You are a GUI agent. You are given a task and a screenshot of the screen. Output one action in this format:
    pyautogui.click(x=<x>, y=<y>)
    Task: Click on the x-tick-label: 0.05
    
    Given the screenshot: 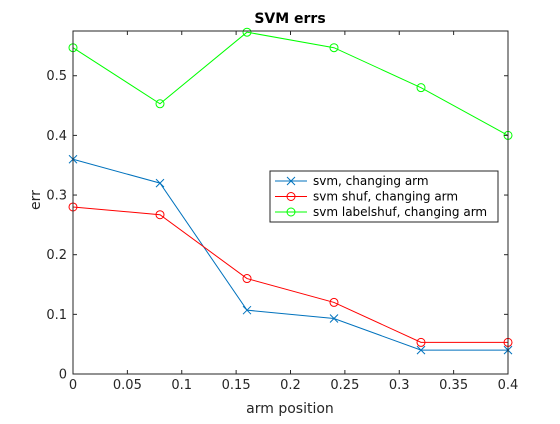 What is the action you would take?
    pyautogui.click(x=127, y=385)
    